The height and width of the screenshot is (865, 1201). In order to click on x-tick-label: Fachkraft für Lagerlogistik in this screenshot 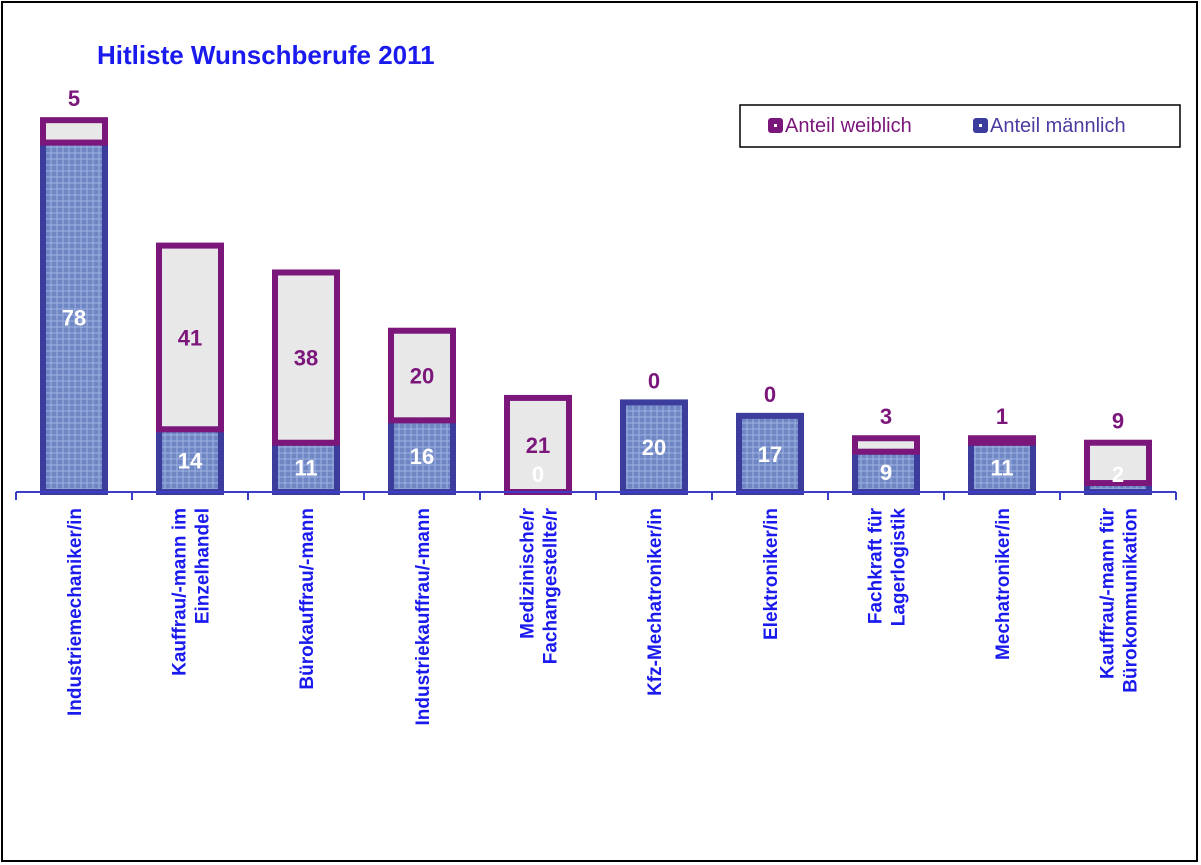, I will do `click(888, 566)`.